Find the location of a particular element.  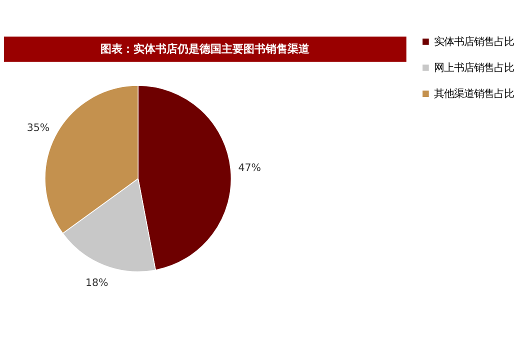

legend-label: 其他渠道销售占比 is located at coordinates (474, 94).